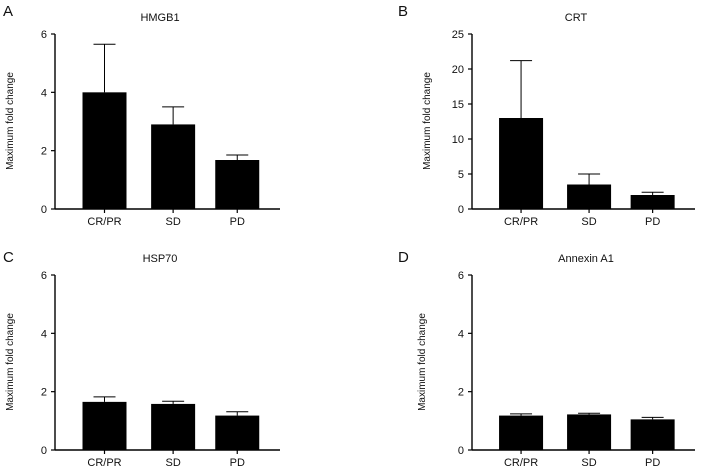 This screenshot has width=702, height=470. Describe the element at coordinates (8, 257) in the screenshot. I see `panel-letter: C` at that location.